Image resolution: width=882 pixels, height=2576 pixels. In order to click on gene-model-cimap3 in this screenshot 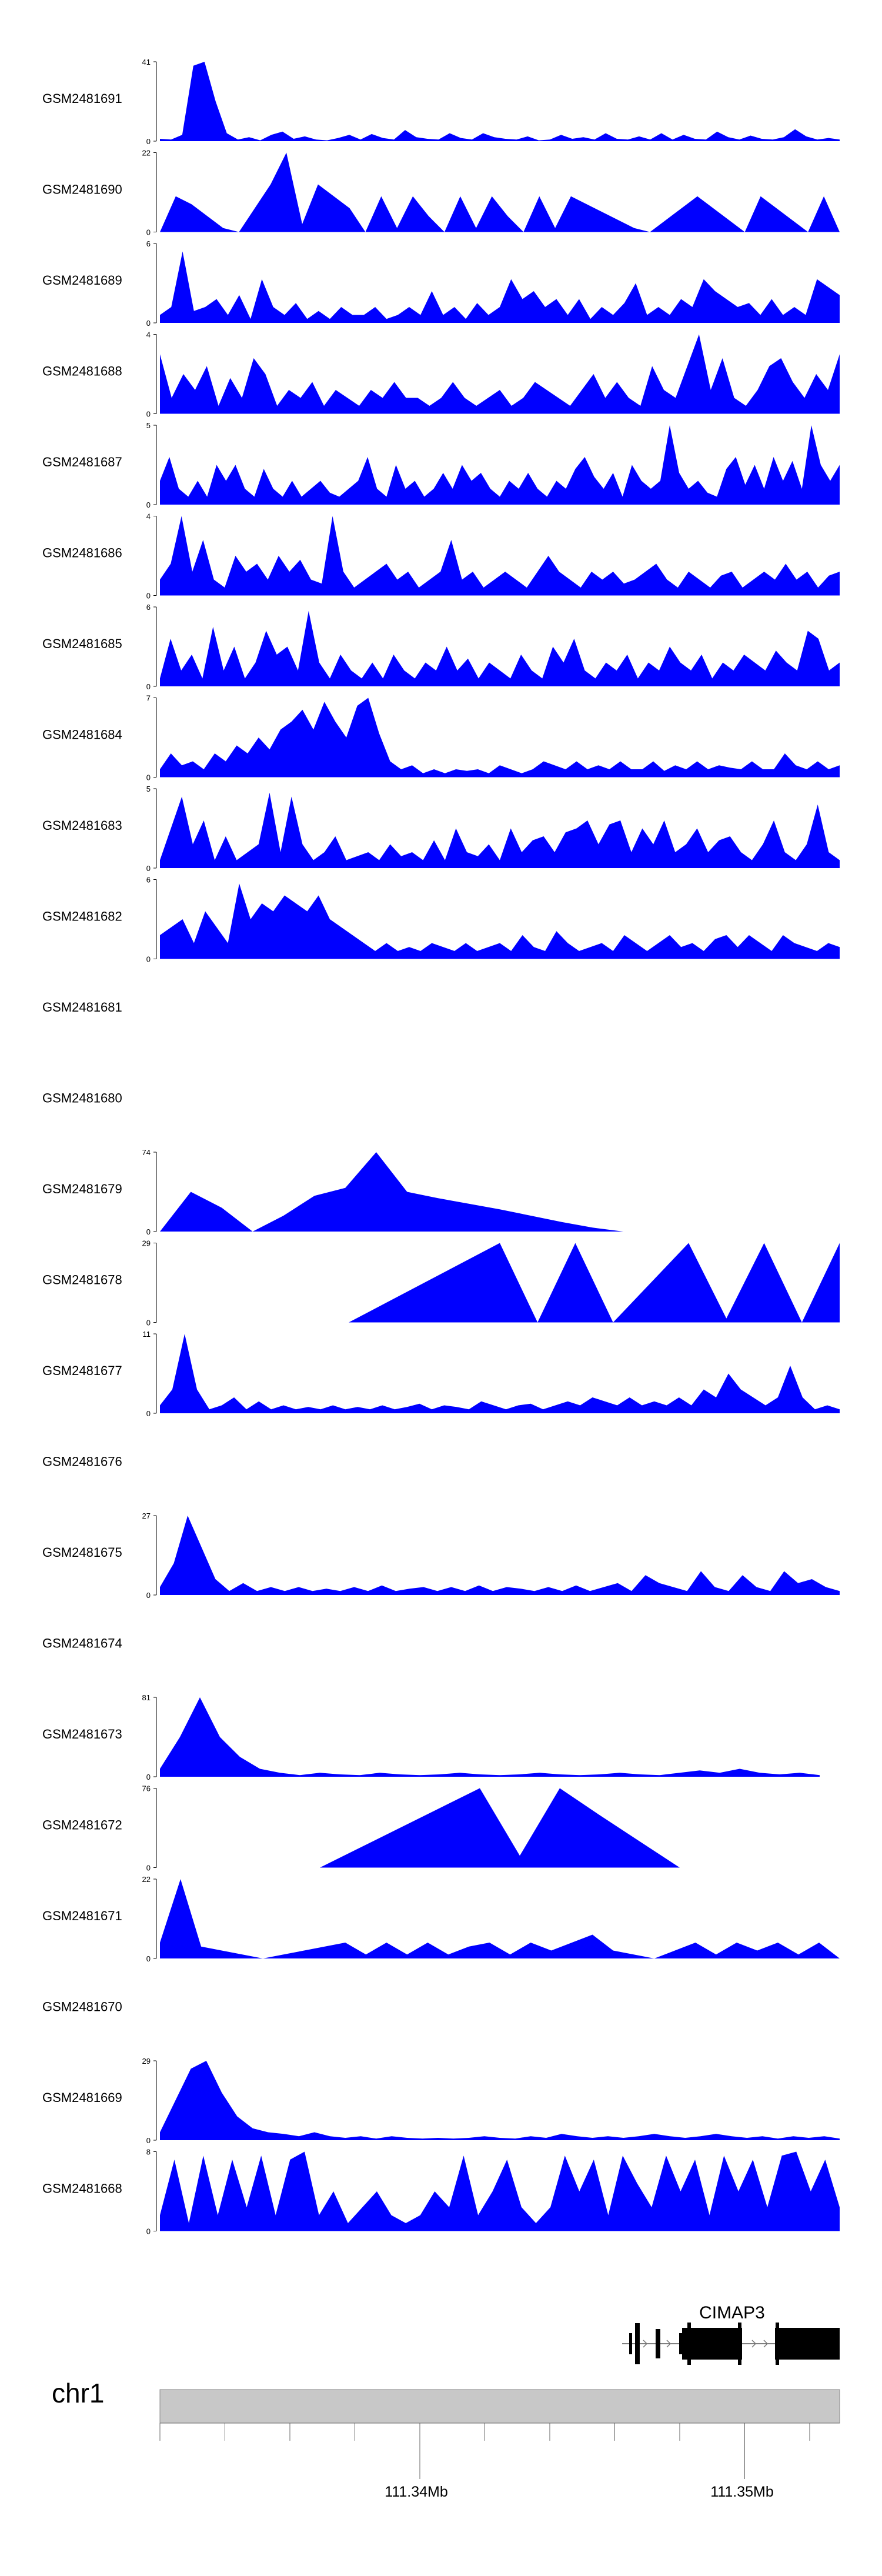, I will do `click(731, 2344)`.